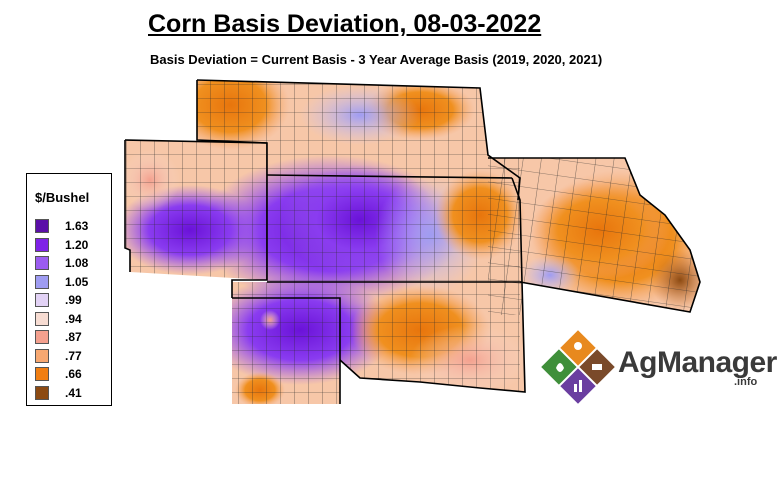 The height and width of the screenshot is (481, 779). I want to click on legend-item: 1.20, so click(71, 244).